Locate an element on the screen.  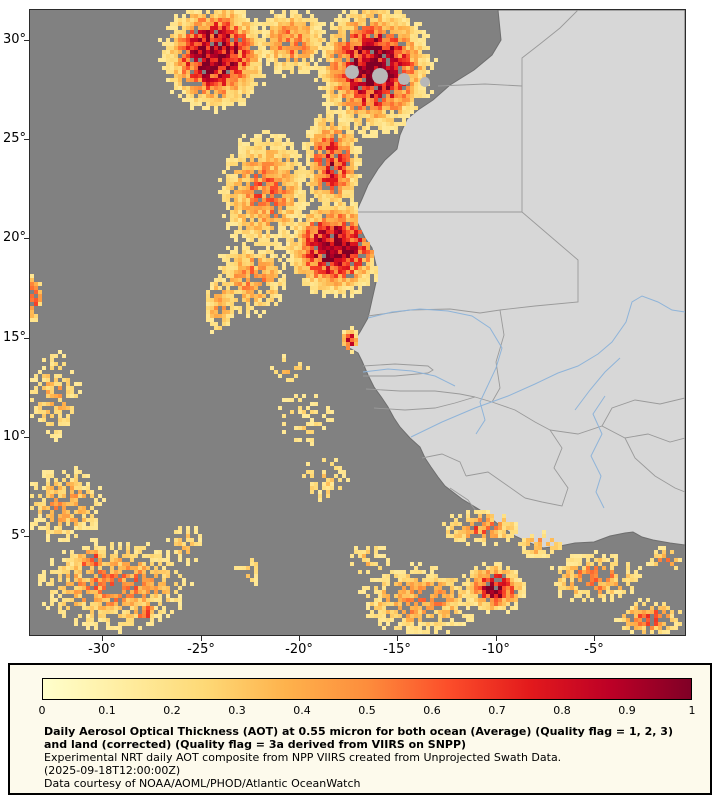
lon-tick-label: -5° is located at coordinates (594, 649).